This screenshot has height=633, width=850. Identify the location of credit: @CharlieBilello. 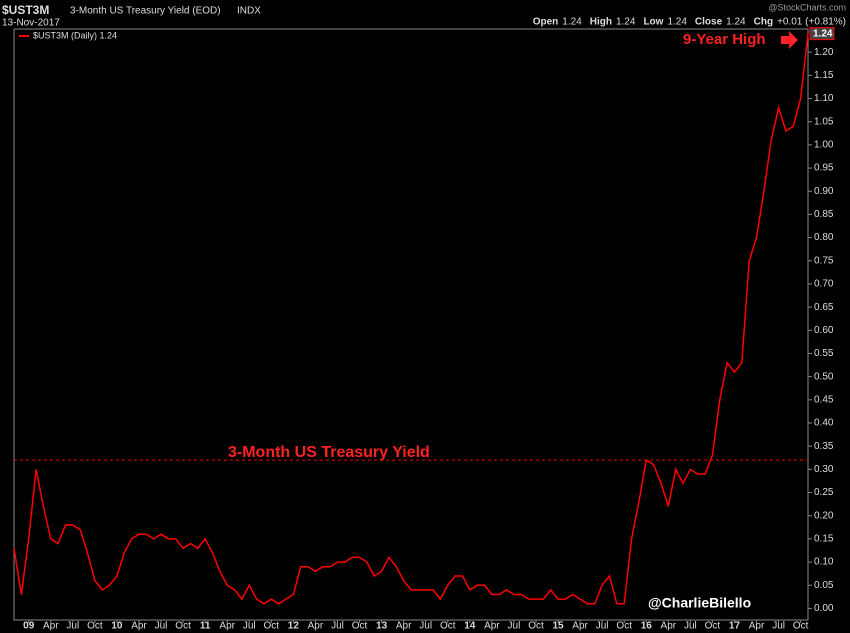
(699, 603).